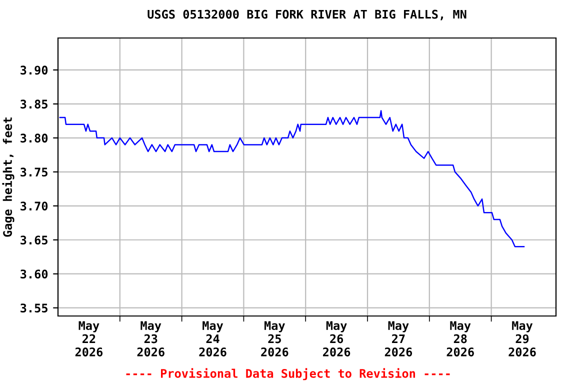 Image resolution: width=576 pixels, height=384 pixels. What do you see at coordinates (398, 338) in the screenshot?
I see `x-tick-label: May 27 2026` at bounding box center [398, 338].